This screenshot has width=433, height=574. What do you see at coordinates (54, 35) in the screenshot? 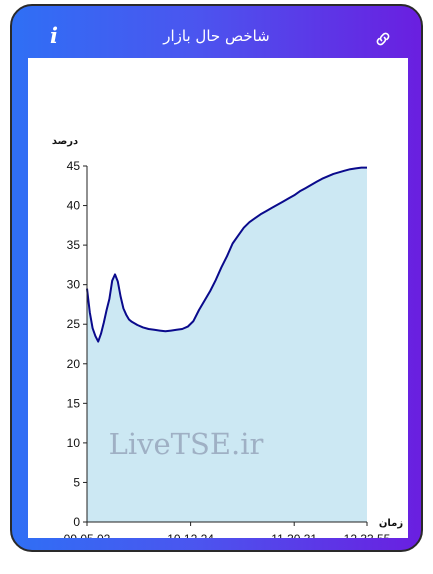
I see `info-icon: i` at bounding box center [54, 35].